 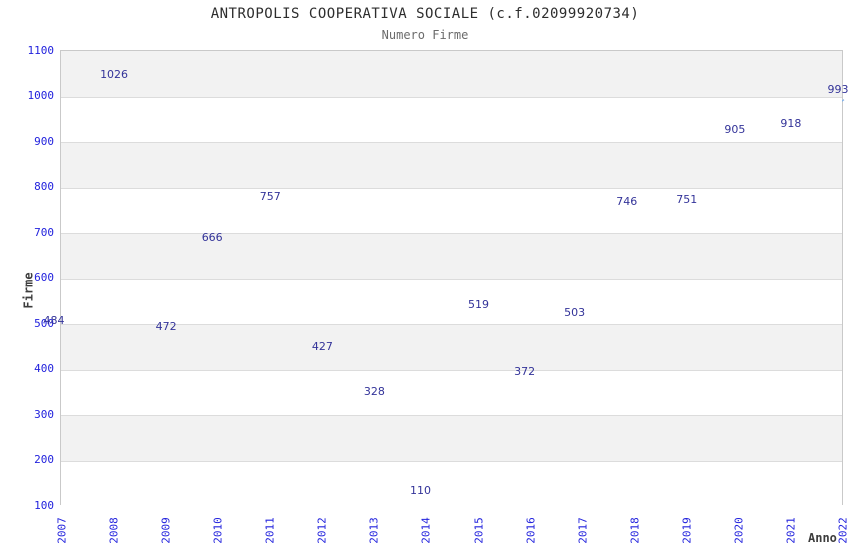 What do you see at coordinates (322, 530) in the screenshot?
I see `x-tick-label: 2012` at bounding box center [322, 530].